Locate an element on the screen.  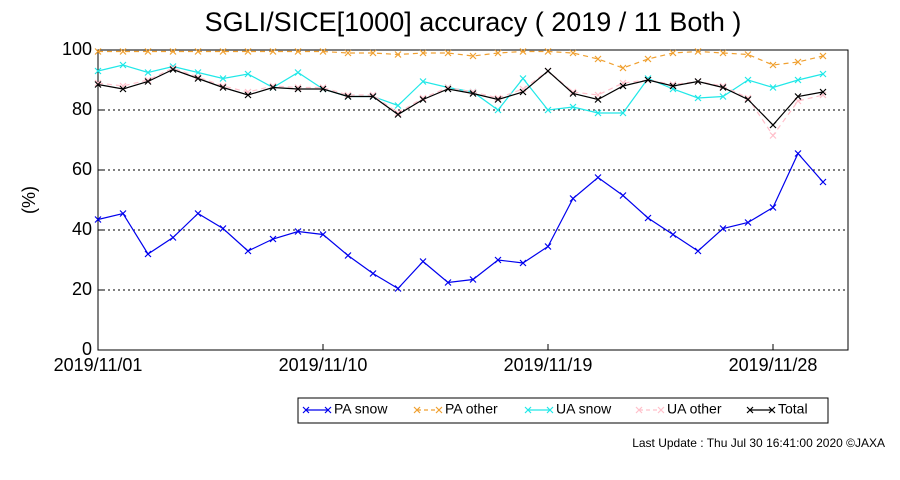
legend-label: UA other is located at coordinates (694, 409).